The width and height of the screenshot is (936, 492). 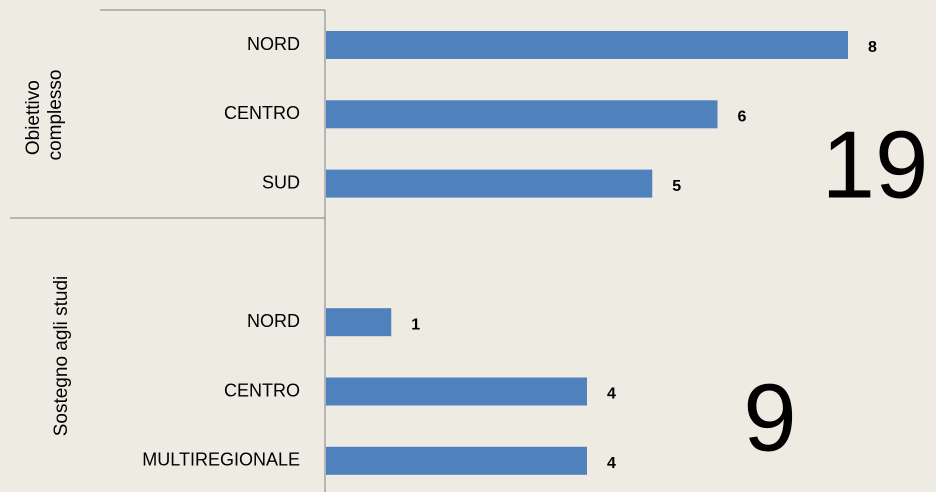 I want to click on group-label: Sostegno agli studi, so click(x=61, y=356).